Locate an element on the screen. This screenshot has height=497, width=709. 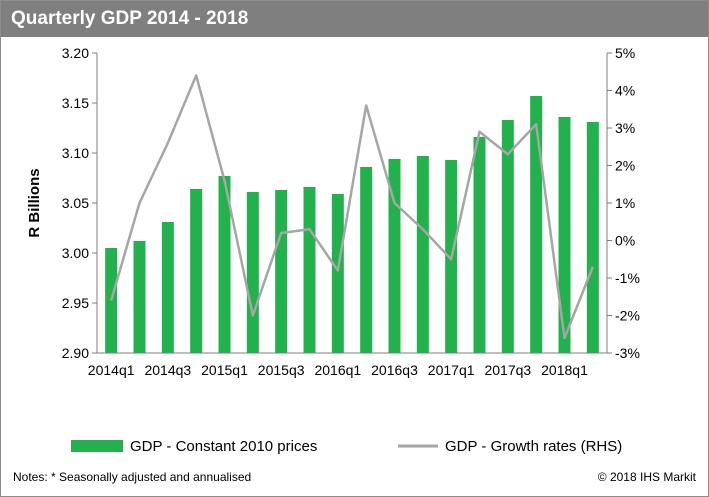
right-tick-label: 3% is located at coordinates (625, 128).